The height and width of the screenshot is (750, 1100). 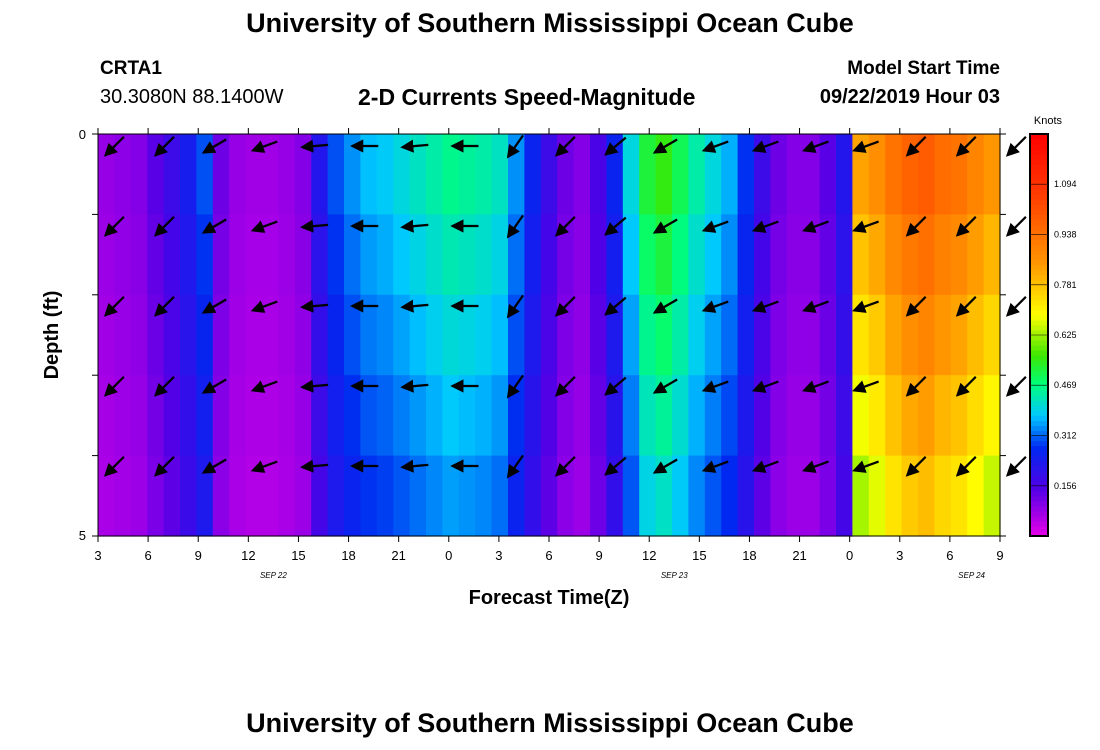 What do you see at coordinates (1065, 486) in the screenshot?
I see `colorbar-tick-label: 0.156` at bounding box center [1065, 486].